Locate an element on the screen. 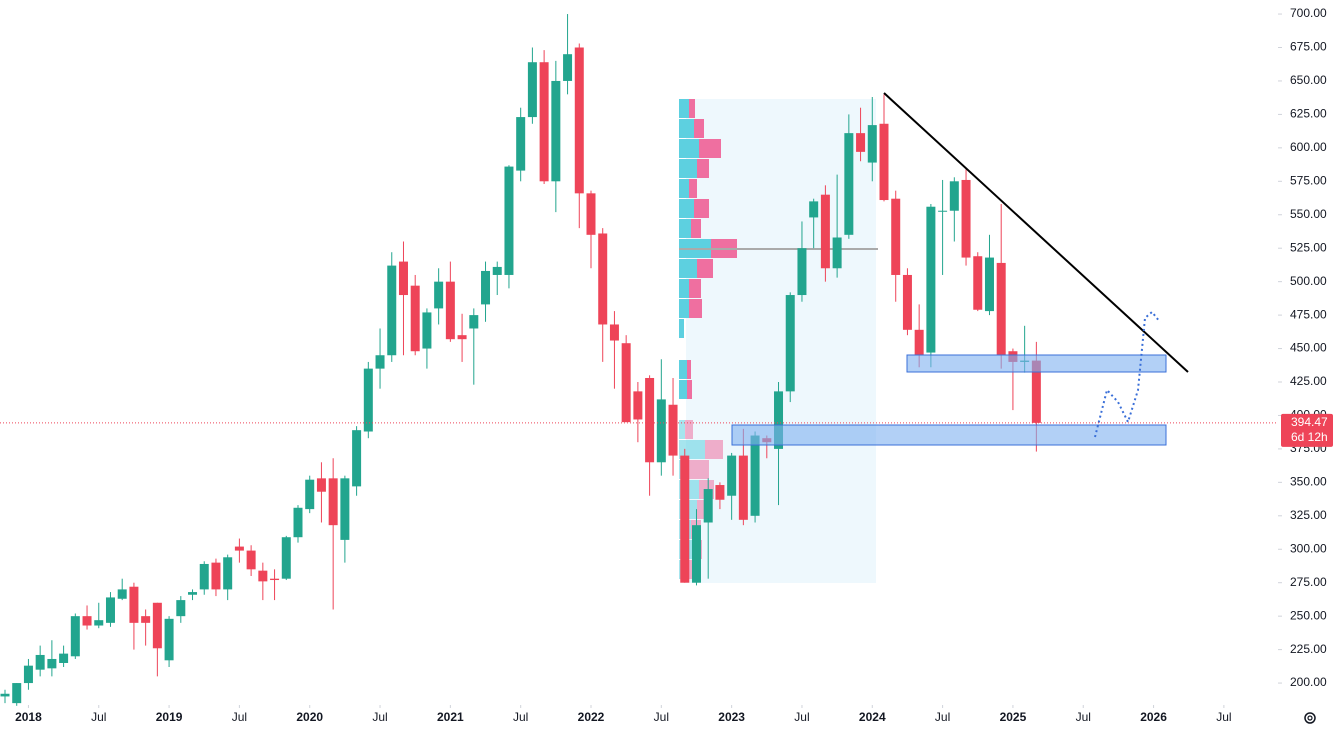 Image resolution: width=1338 pixels, height=730 pixels. y-tick-label: 325.00 is located at coordinates (1308, 515).